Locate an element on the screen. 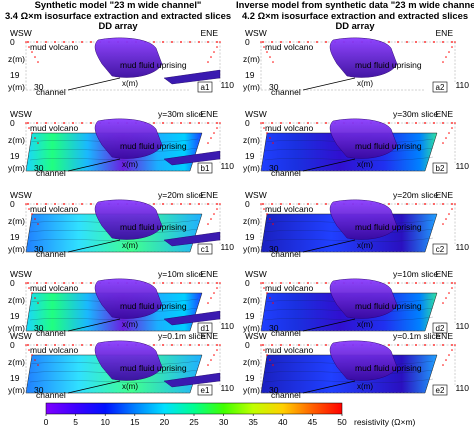 Image resolution: width=474 pixels, height=429 pixels. colorbar-tick-label: 15 is located at coordinates (135, 422).